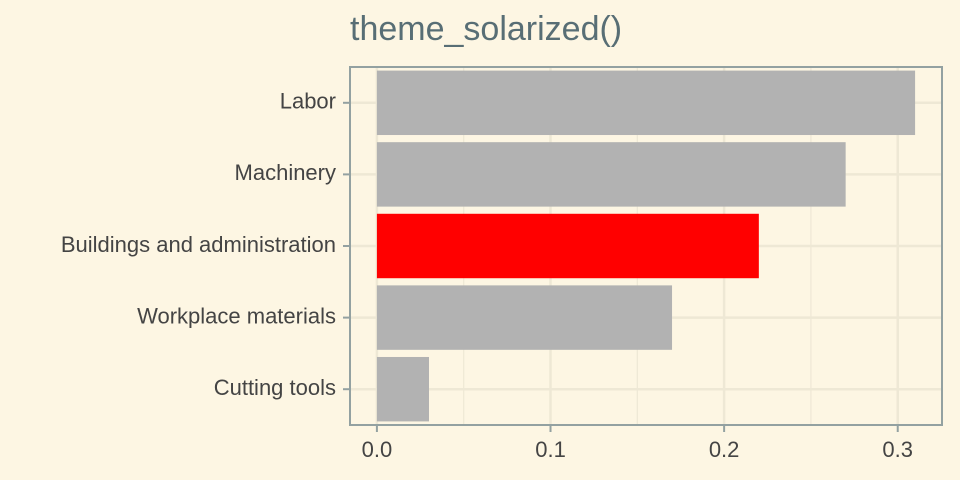 The height and width of the screenshot is (480, 960). What do you see at coordinates (897, 449) in the screenshot?
I see `x-tick-label: 0.3` at bounding box center [897, 449].